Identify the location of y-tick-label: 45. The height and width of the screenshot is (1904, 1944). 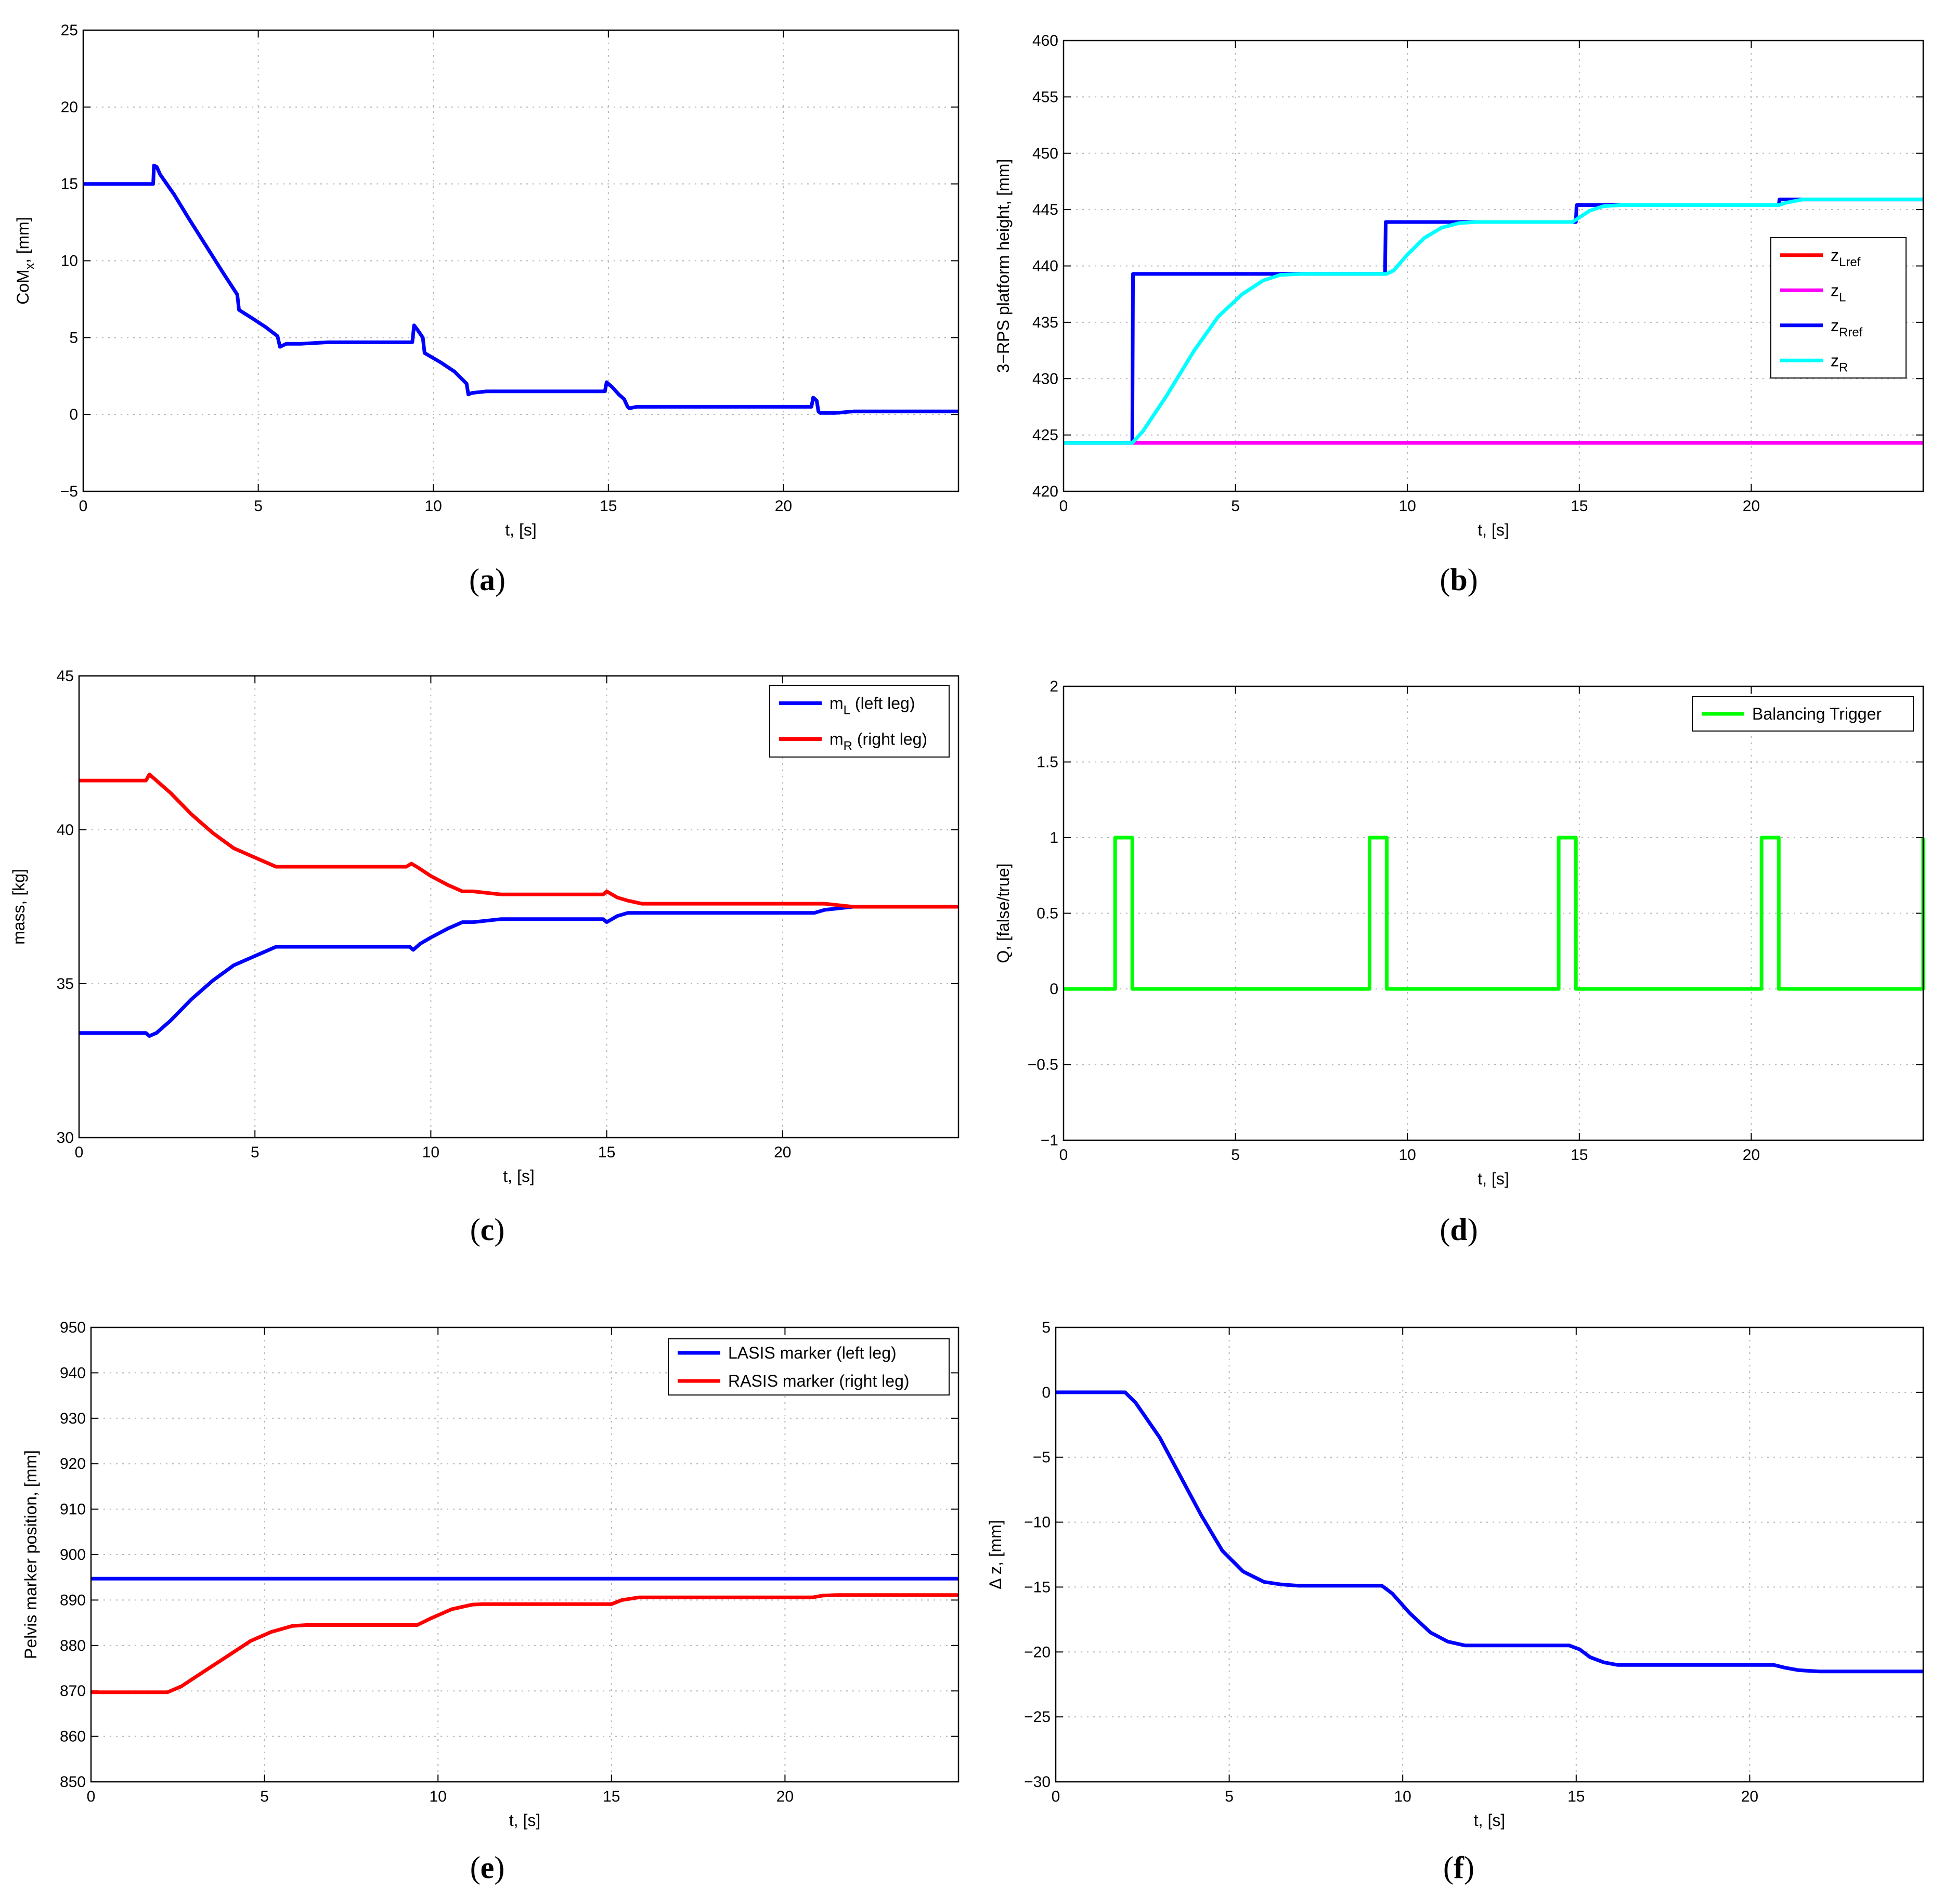
(65, 676).